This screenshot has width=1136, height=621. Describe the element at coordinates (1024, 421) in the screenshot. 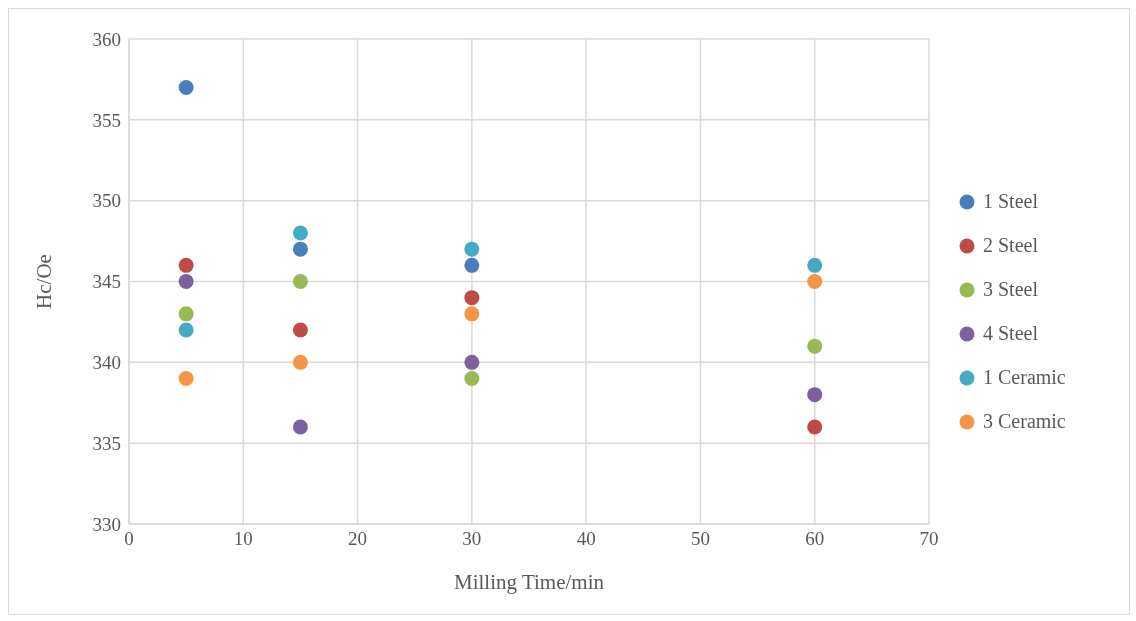

I see `legend-label: 3 Ceramic` at that location.